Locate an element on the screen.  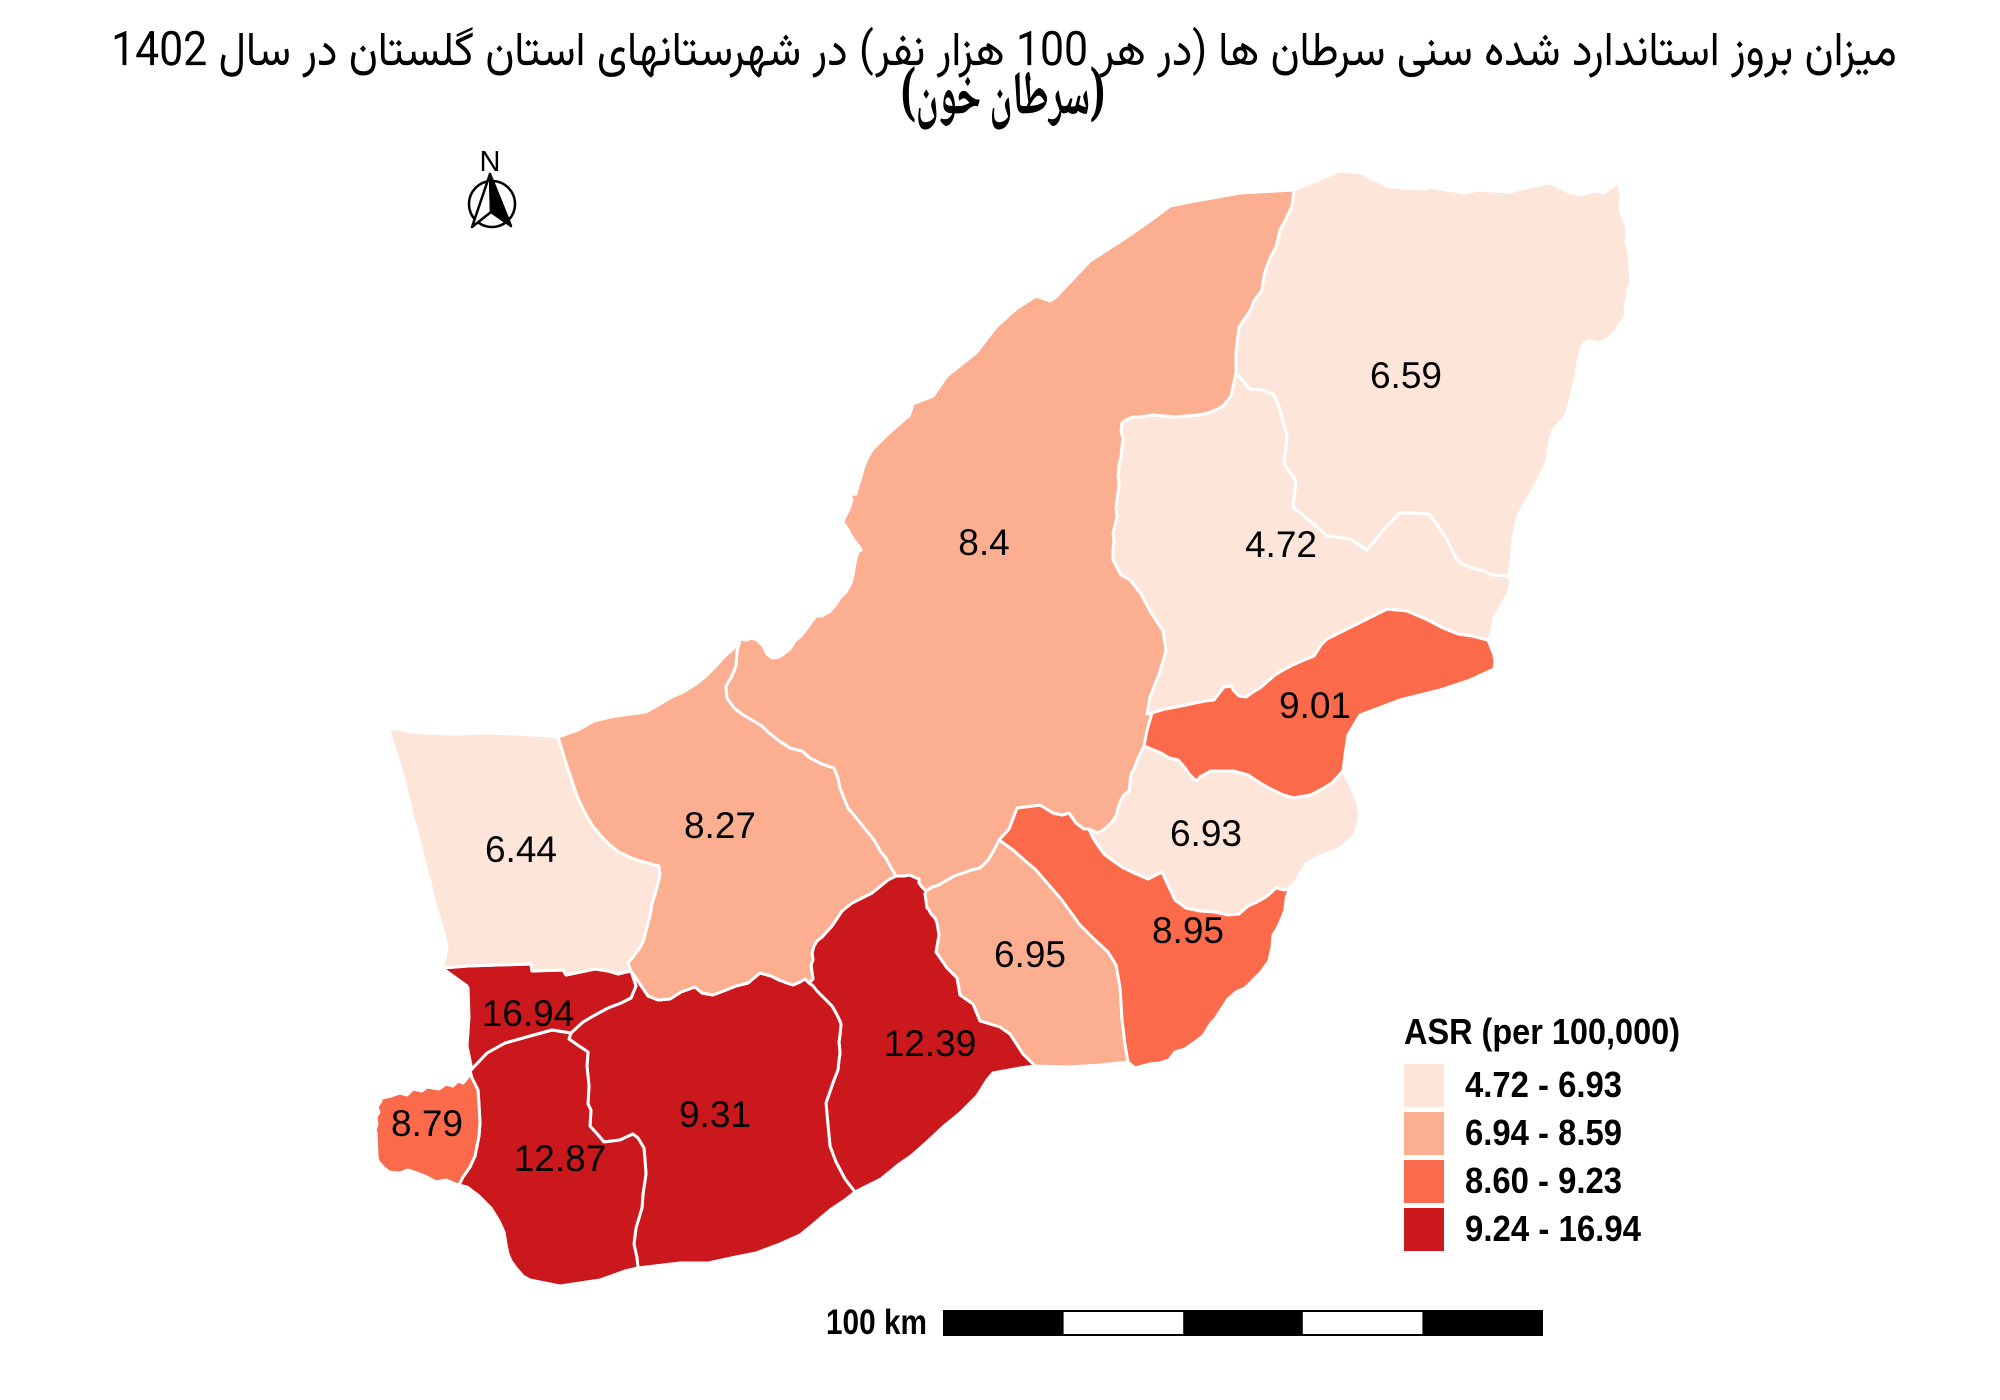
svg-text: 16.94 is located at coordinates (528, 1013).